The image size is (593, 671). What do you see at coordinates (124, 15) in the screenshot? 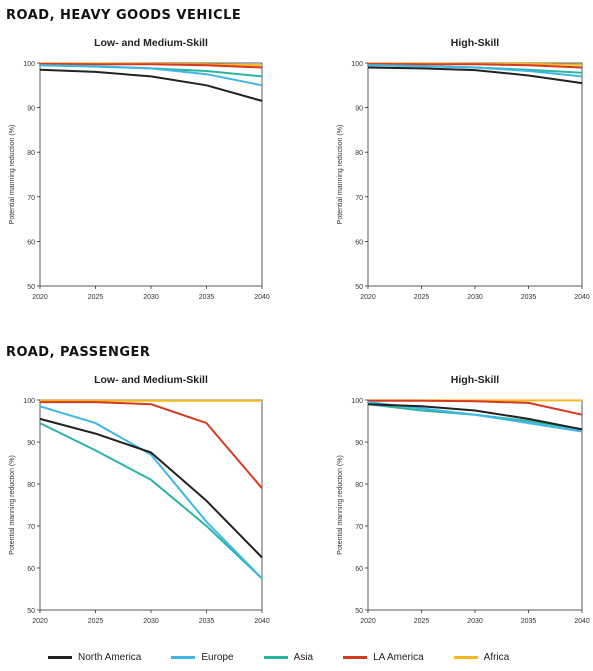
I see `section-title: ROAD, HEAVY GOODS VEHICLE` at bounding box center [124, 15].